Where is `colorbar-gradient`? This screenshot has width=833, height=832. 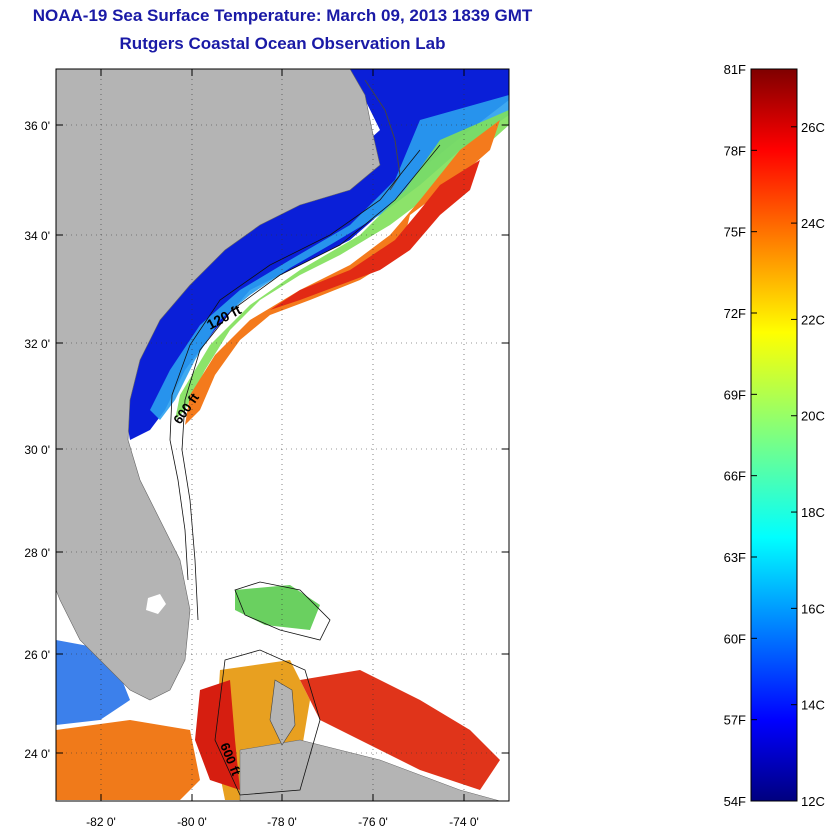
colorbar-gradient is located at coordinates (774, 435).